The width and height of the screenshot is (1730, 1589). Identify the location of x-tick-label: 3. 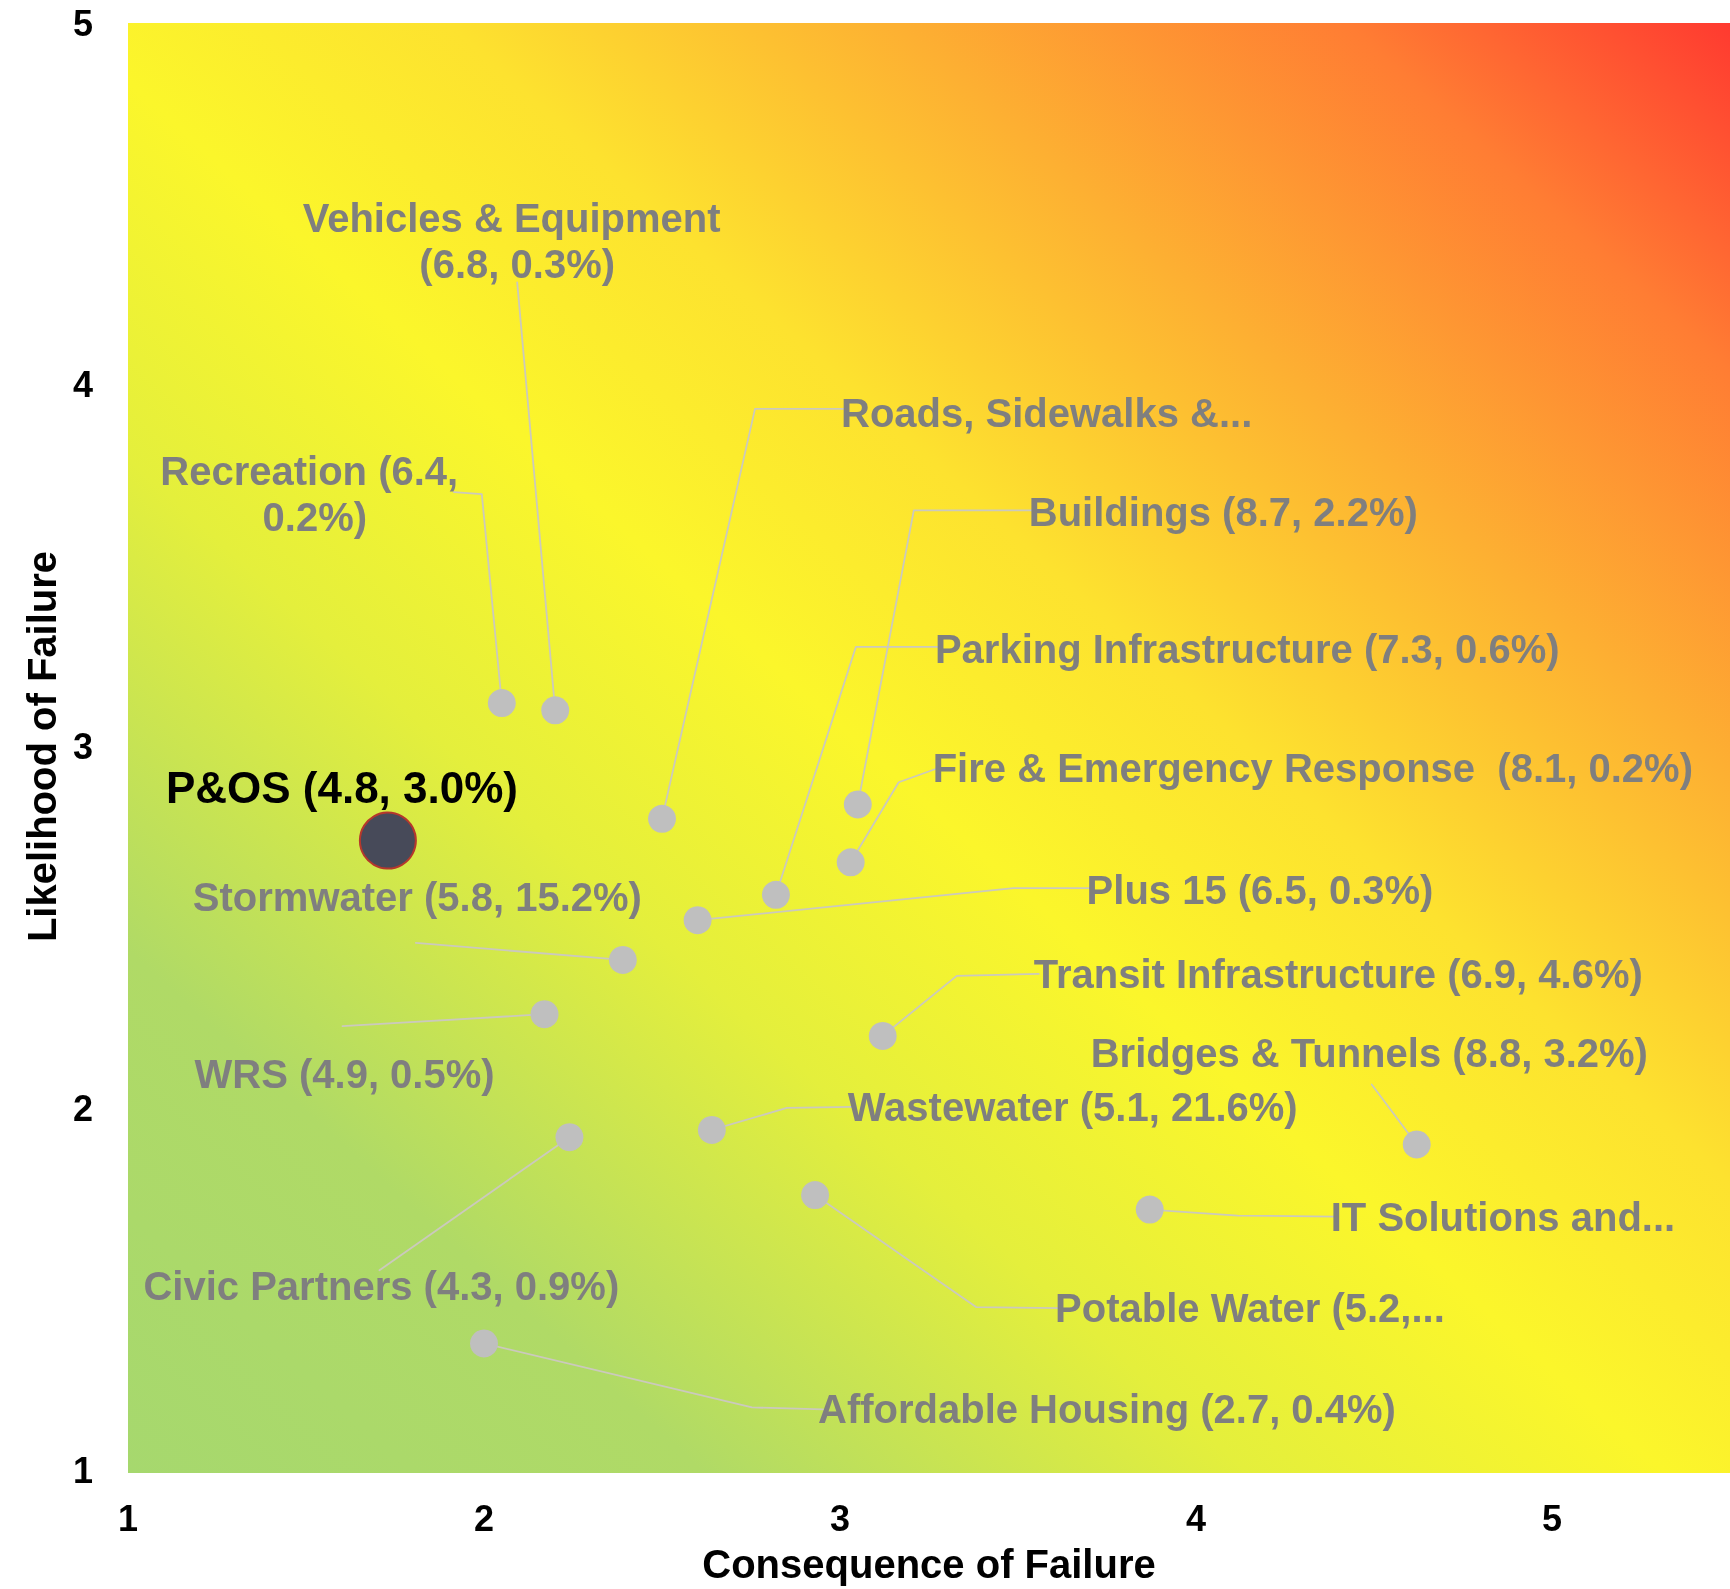
(840, 1518).